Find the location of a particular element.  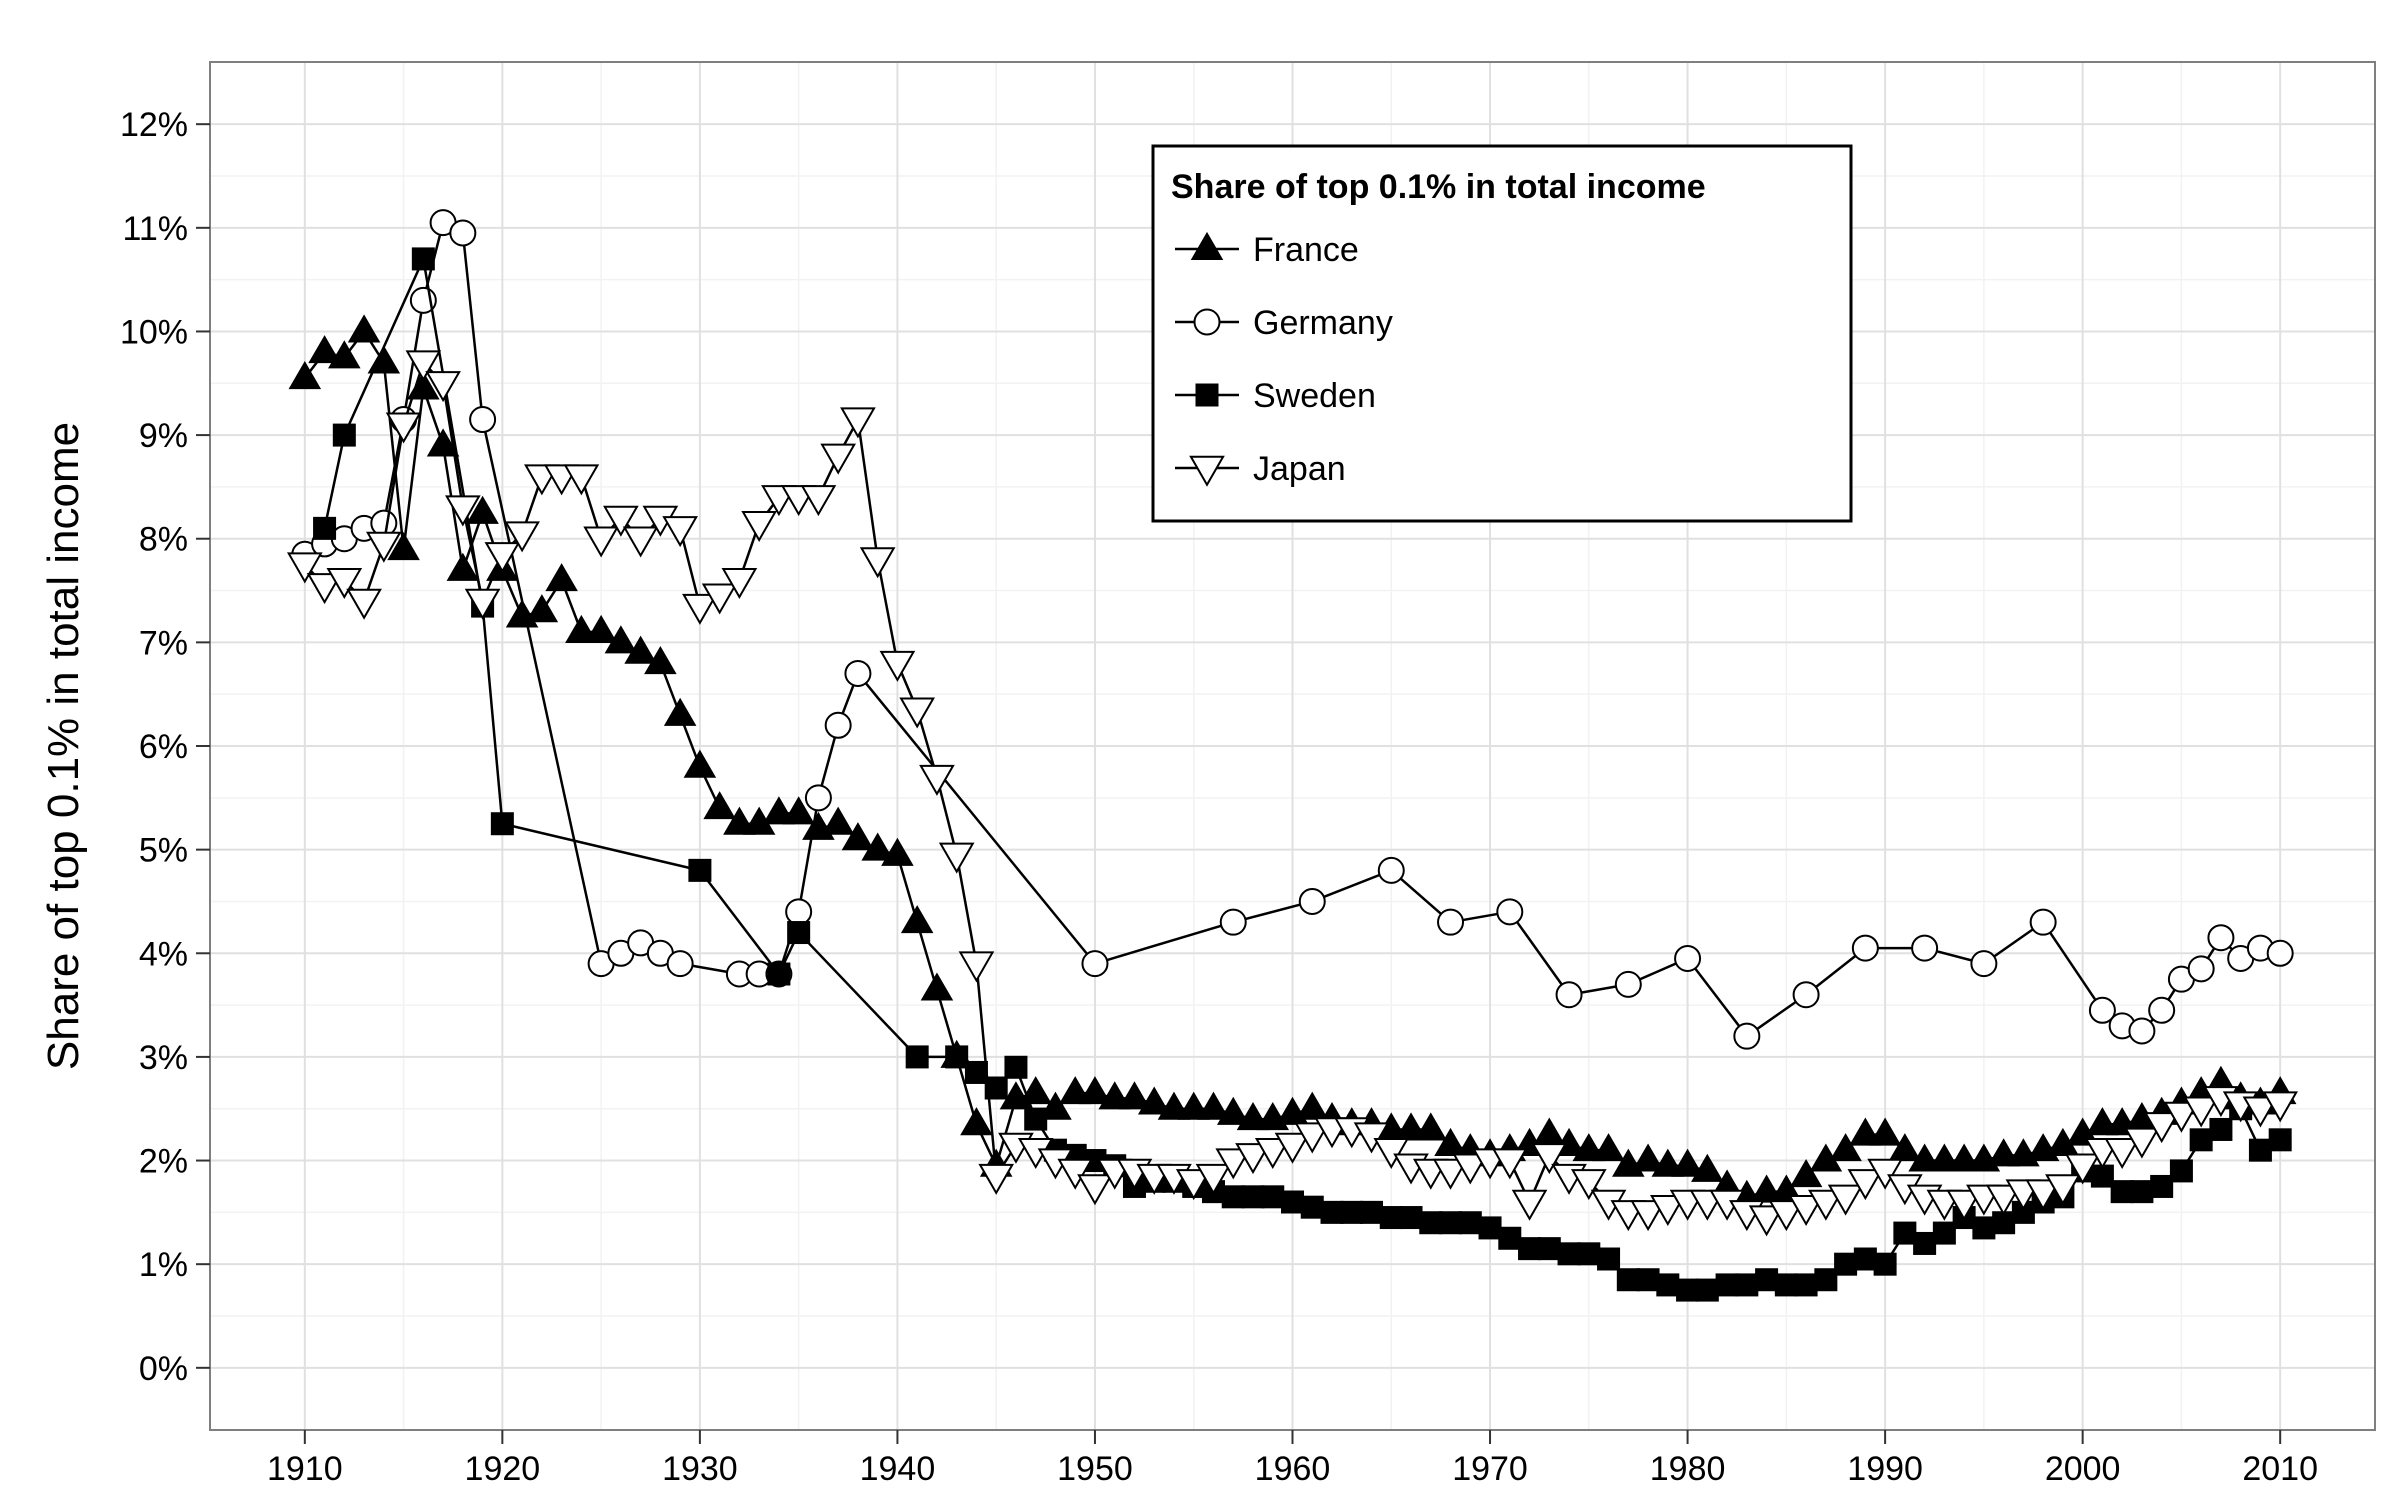

y-tick-label: 1% is located at coordinates (163, 1265).